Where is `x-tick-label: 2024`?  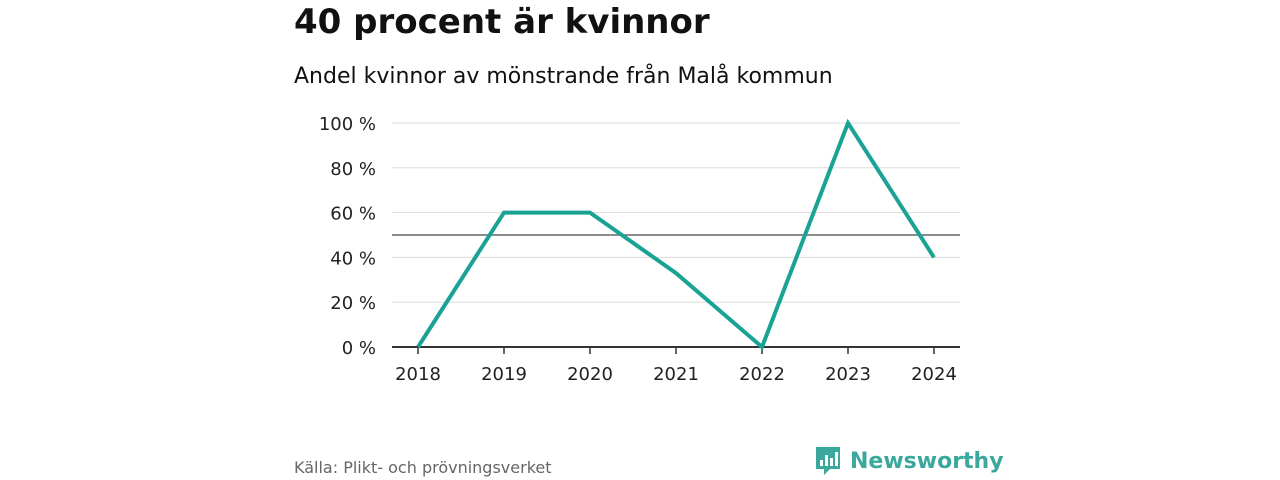 x-tick-label: 2024 is located at coordinates (934, 374).